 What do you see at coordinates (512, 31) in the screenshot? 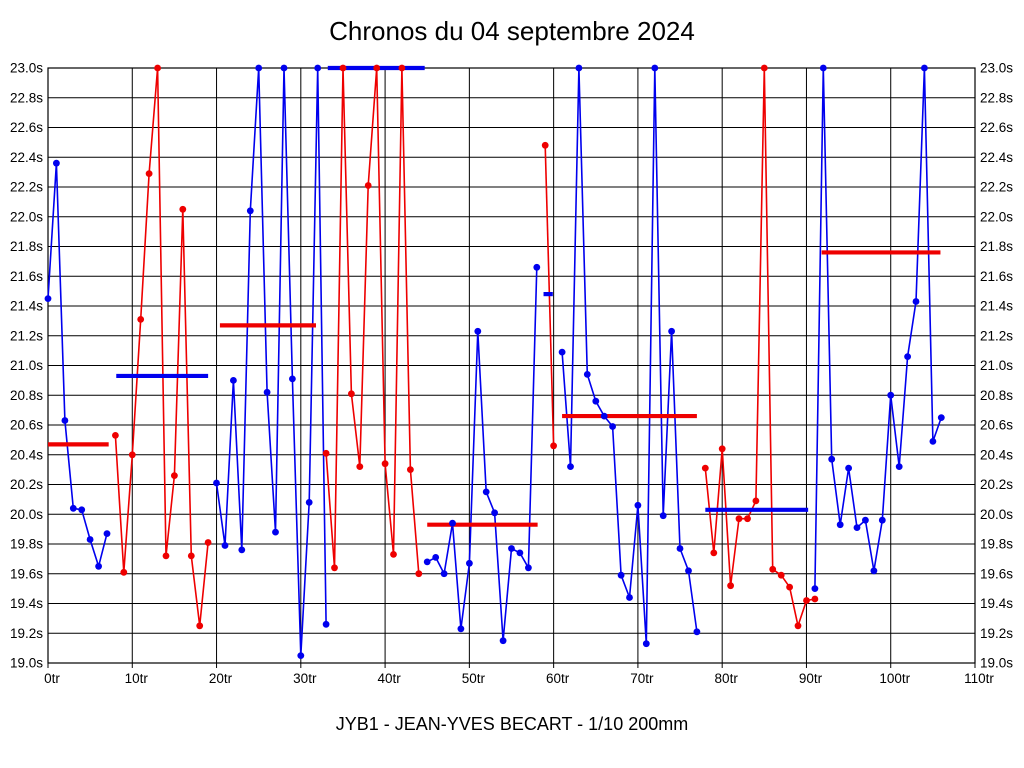
I see `chart-title: Chronos du 04 septembre 2024` at bounding box center [512, 31].